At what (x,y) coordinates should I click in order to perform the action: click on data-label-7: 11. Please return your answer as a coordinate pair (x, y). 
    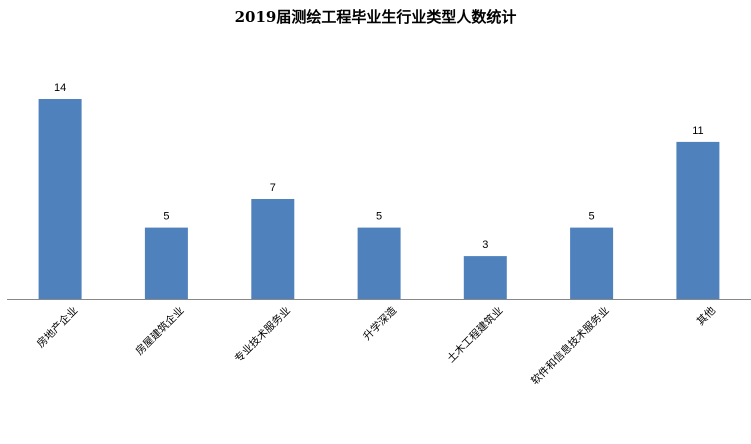
    Looking at the image, I should click on (697, 131).